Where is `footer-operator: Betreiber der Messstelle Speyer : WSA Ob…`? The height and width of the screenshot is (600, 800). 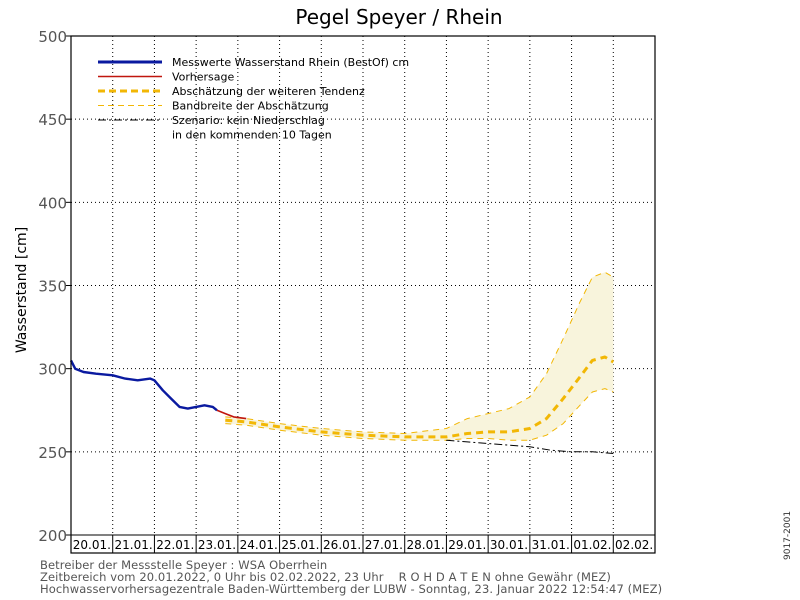
footer-operator: Betreiber der Messstelle Speyer : WSA Ob… is located at coordinates (184, 565).